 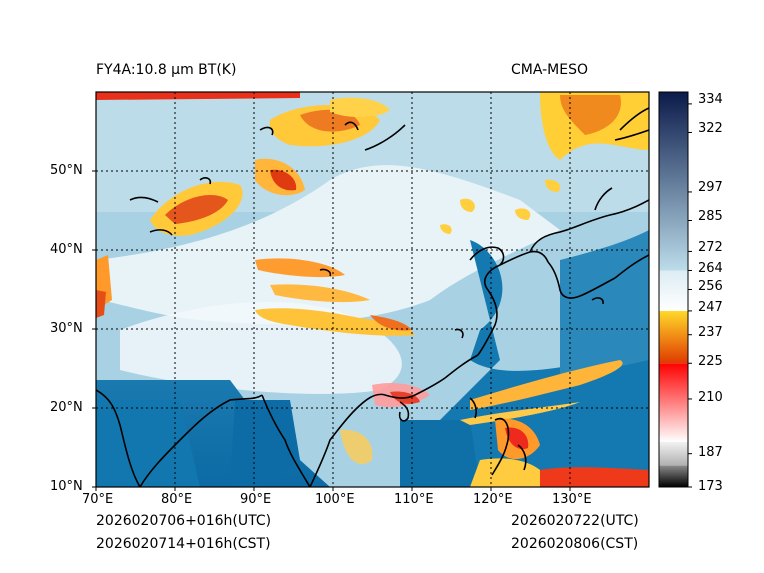 What do you see at coordinates (360, 107) in the screenshot?
I see `cloud-siberia` at bounding box center [360, 107].